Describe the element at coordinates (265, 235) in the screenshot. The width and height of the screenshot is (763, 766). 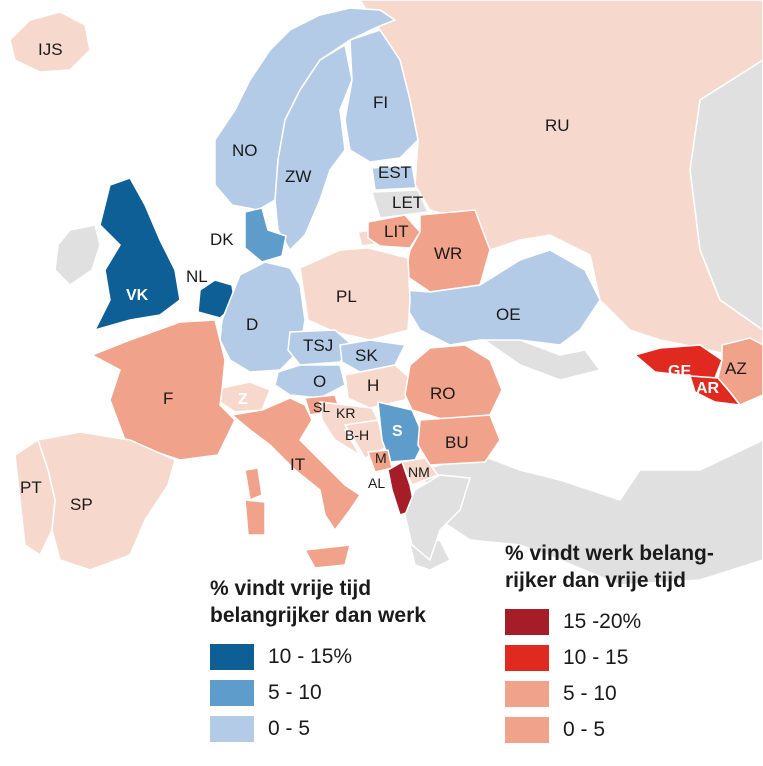
I see `country-denmark` at that location.